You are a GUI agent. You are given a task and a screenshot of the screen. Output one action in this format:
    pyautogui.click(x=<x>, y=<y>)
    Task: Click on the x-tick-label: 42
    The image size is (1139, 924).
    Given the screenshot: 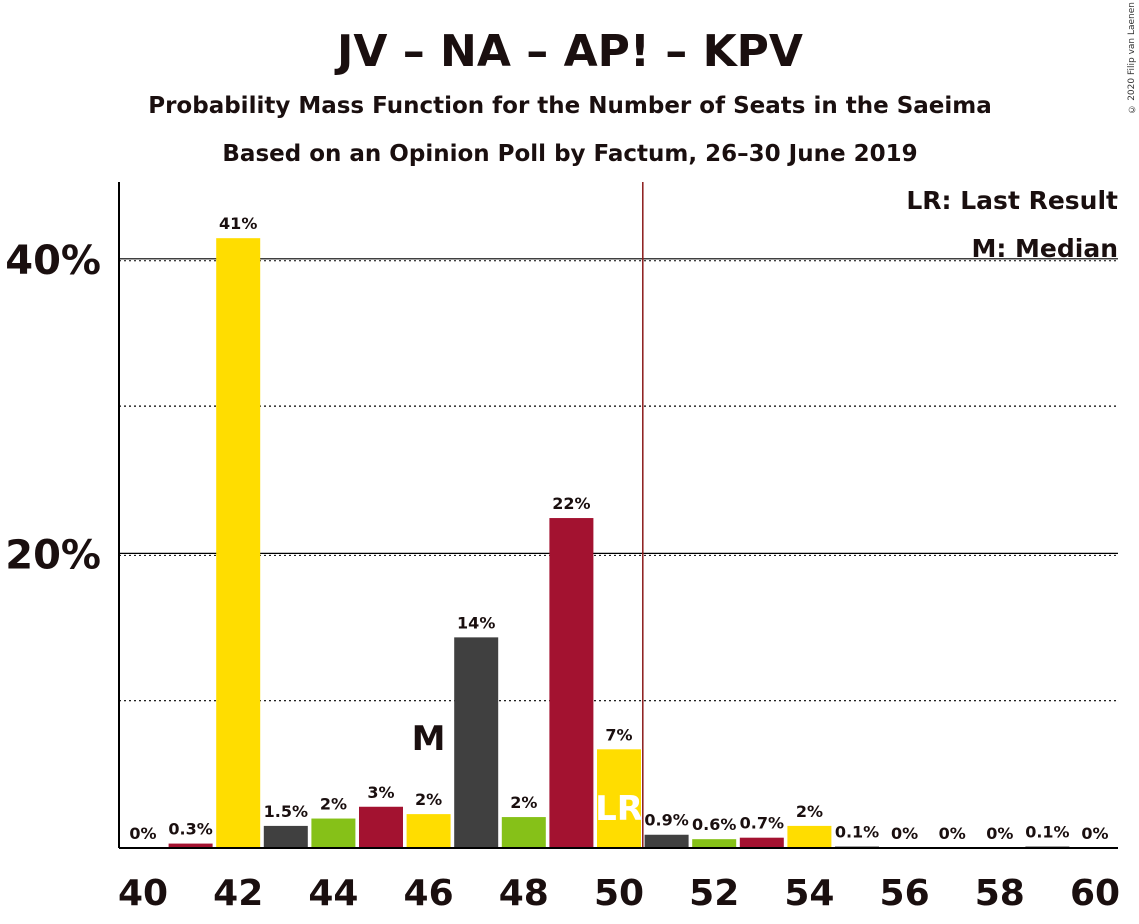 What is the action you would take?
    pyautogui.click(x=238, y=893)
    